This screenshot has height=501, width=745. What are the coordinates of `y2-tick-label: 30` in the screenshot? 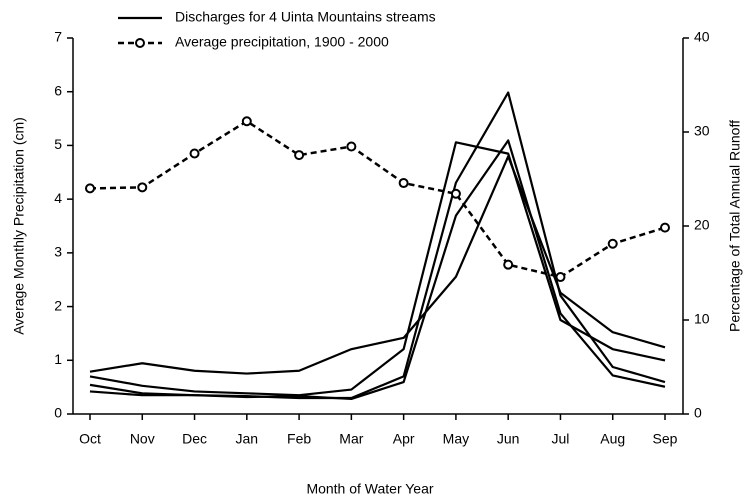 It's located at (702, 131).